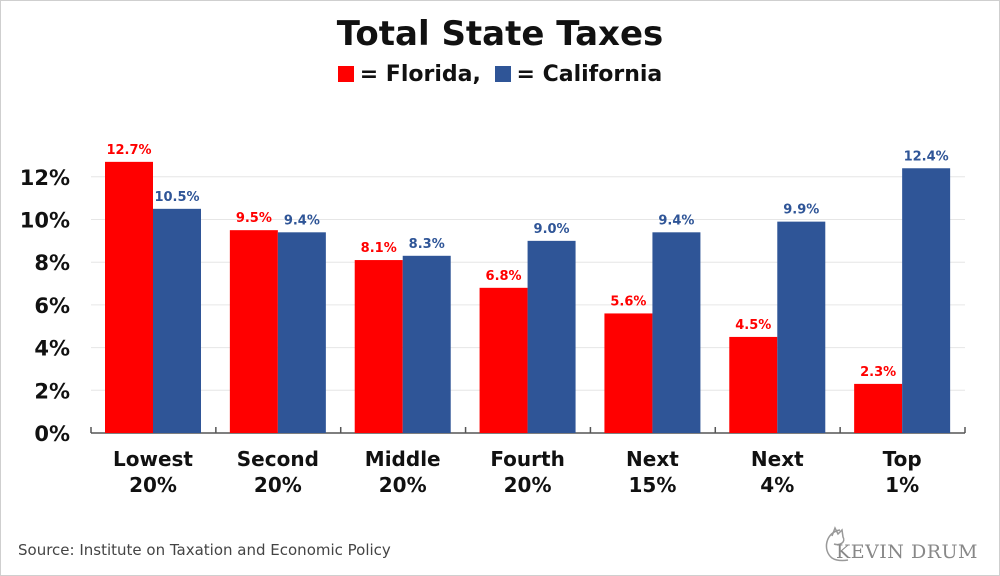 The image size is (1000, 576). I want to click on y-tick-label: 2%, so click(52, 391).